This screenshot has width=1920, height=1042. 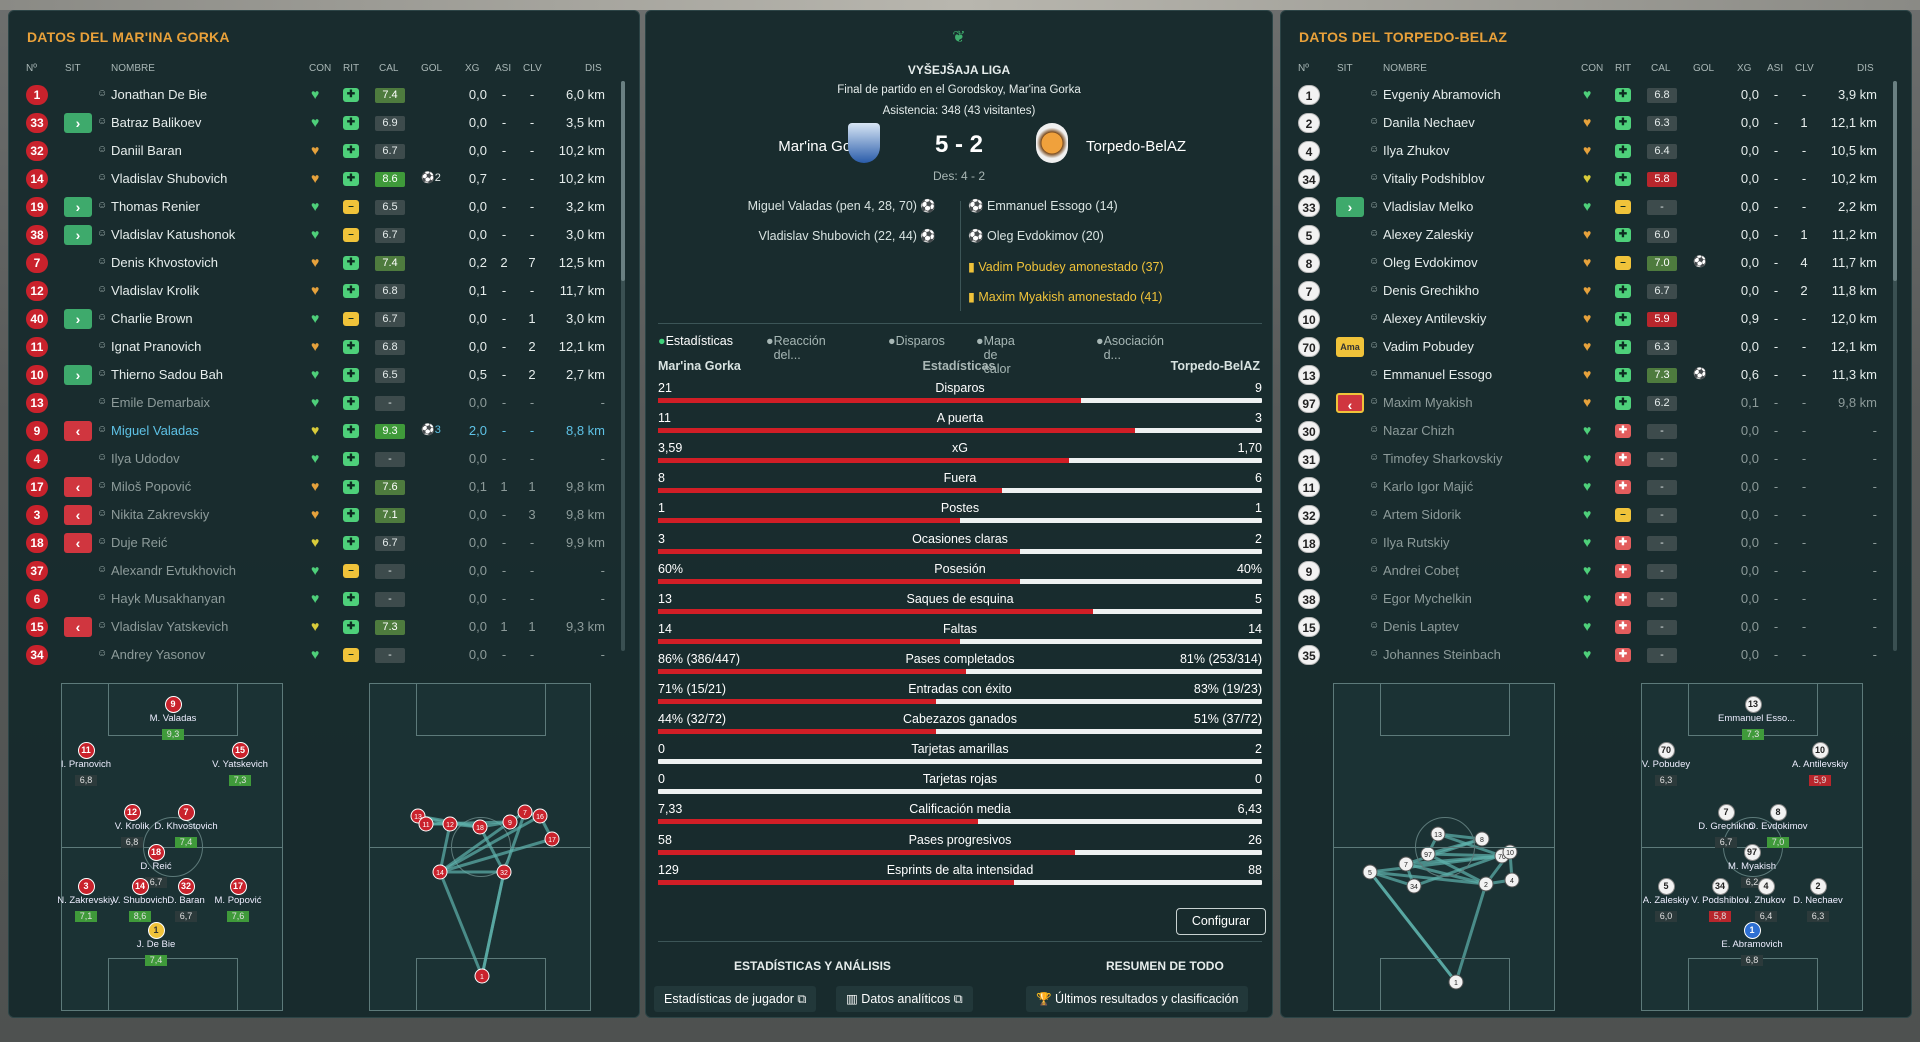 What do you see at coordinates (324, 123) in the screenshot?
I see `table-row: 33 › ☺ Batraz Balikoev ♥ ✚ 6.9 0,0- -3,5 km` at bounding box center [324, 123].